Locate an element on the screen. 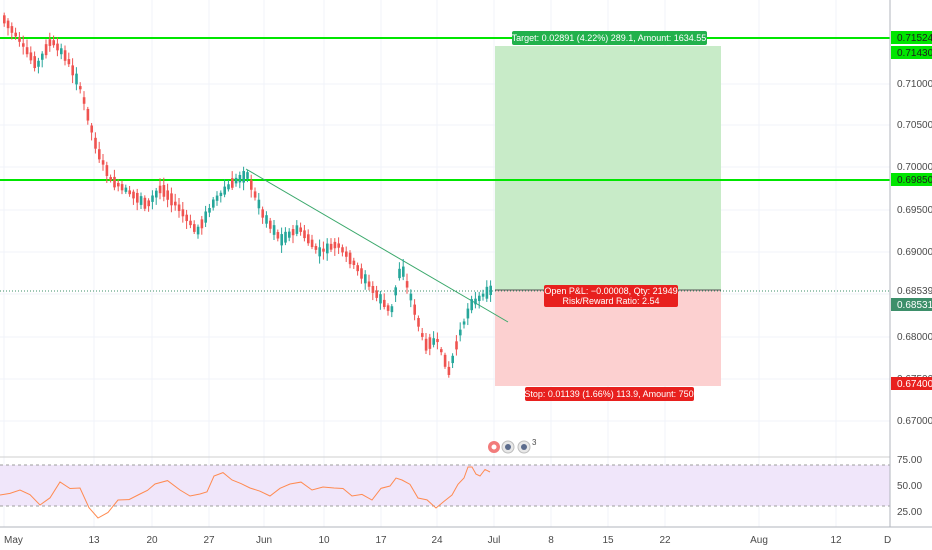 This screenshot has width=932, height=550. badge-entry-bg is located at coordinates (911, 304).